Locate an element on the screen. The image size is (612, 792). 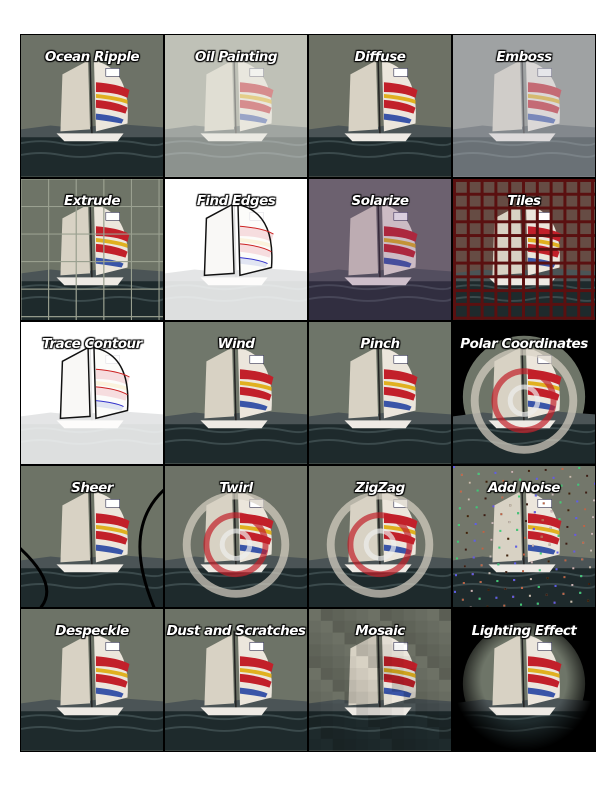
filter-sample-edges: Find Edges is located at coordinates (236, 249).